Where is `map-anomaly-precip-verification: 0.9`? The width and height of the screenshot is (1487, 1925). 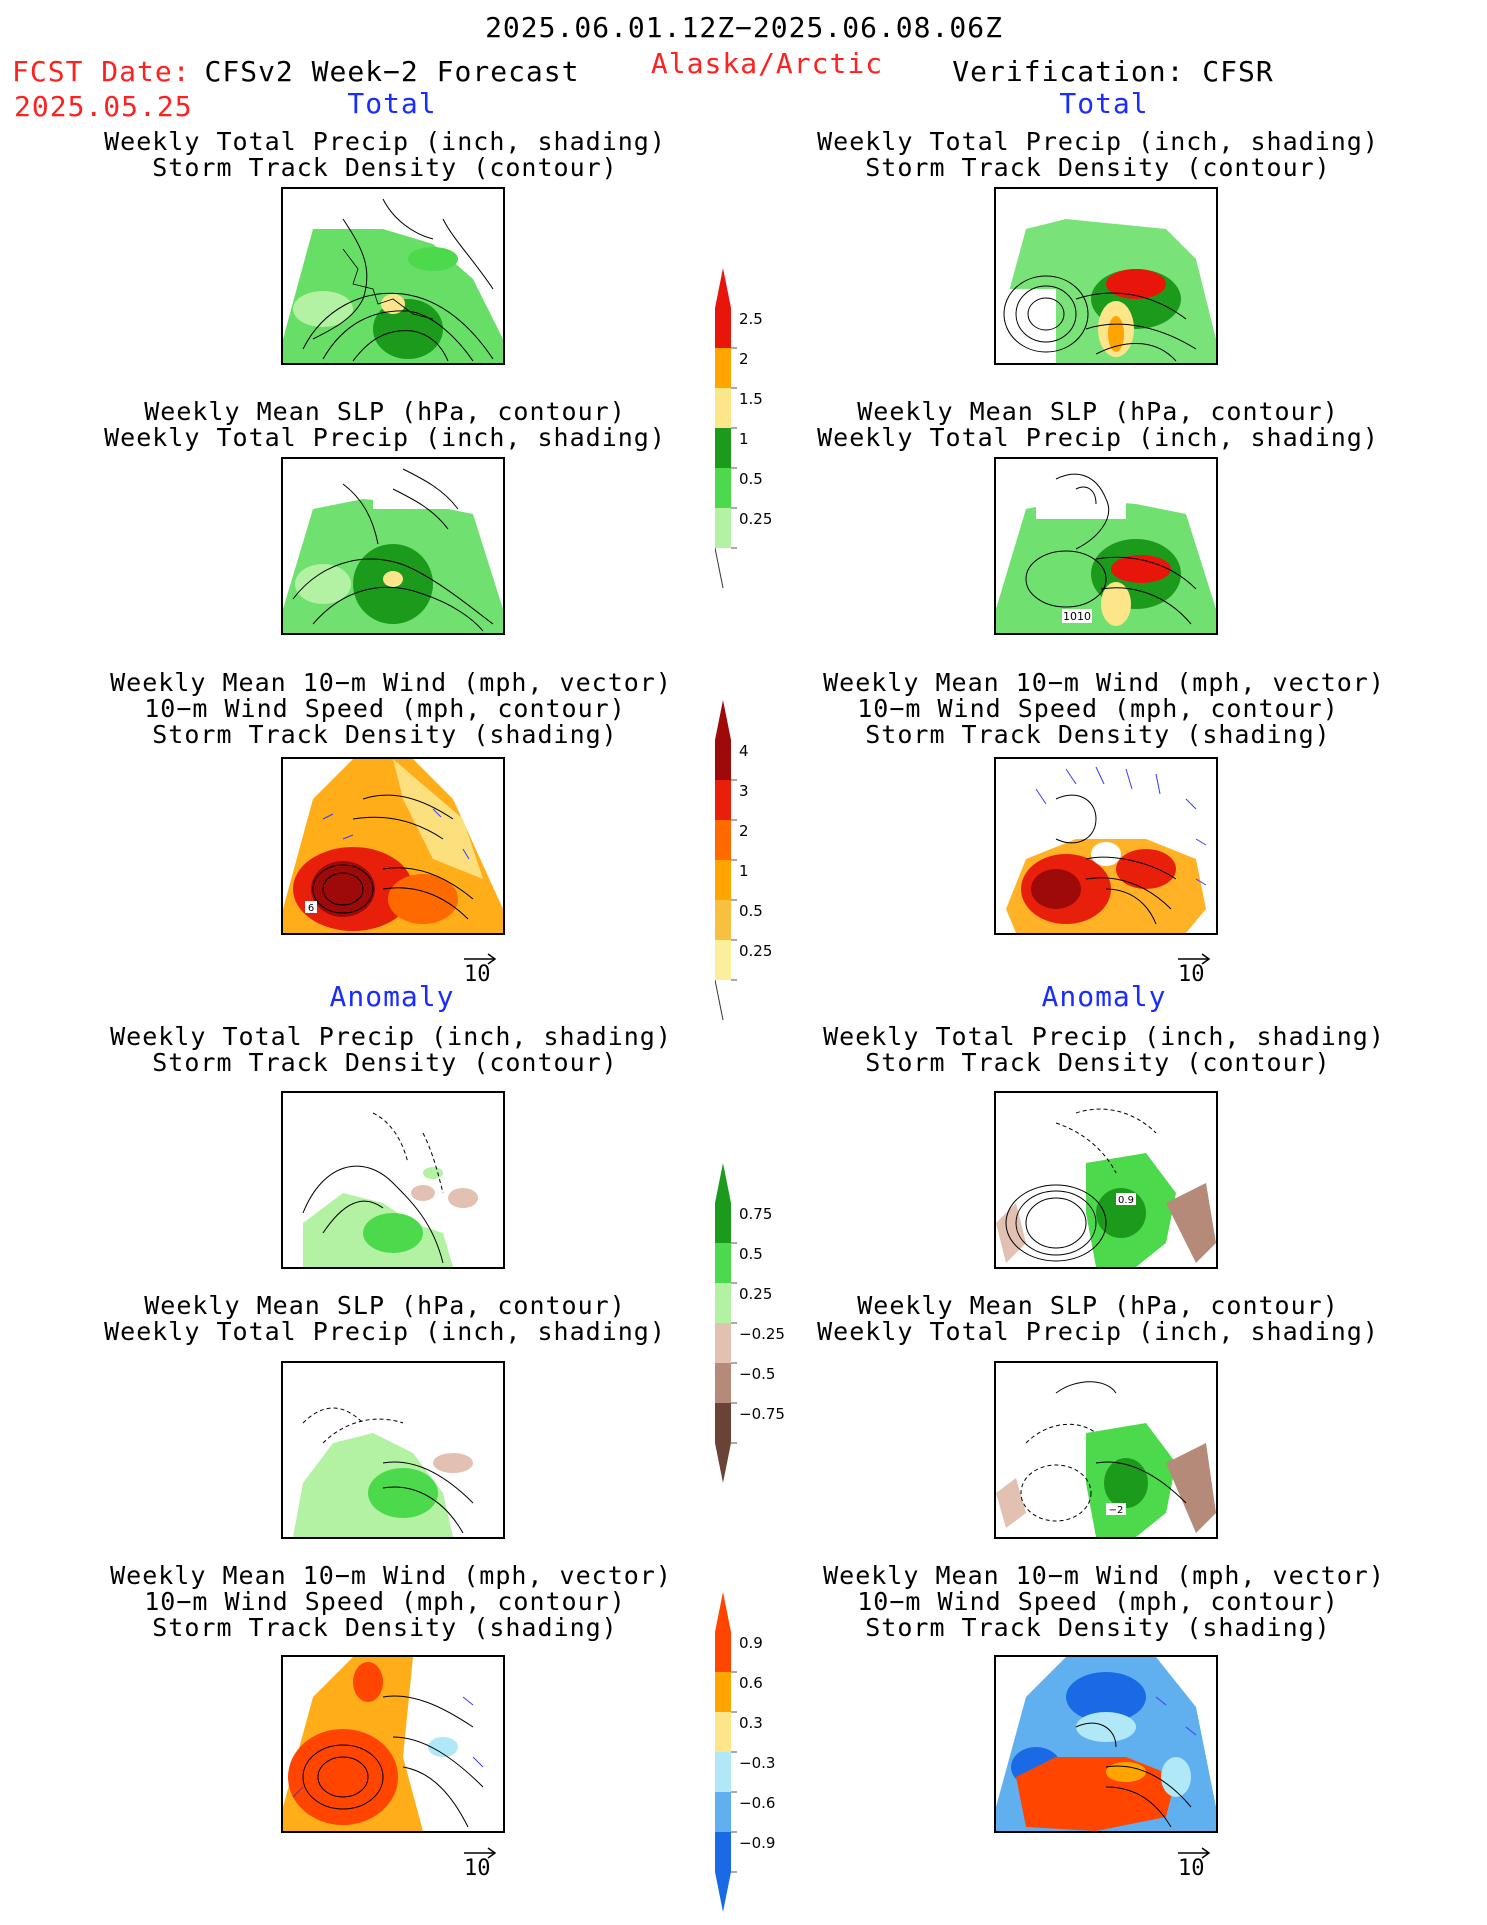
map-anomaly-precip-verification: 0.9 is located at coordinates (1106, 1180).